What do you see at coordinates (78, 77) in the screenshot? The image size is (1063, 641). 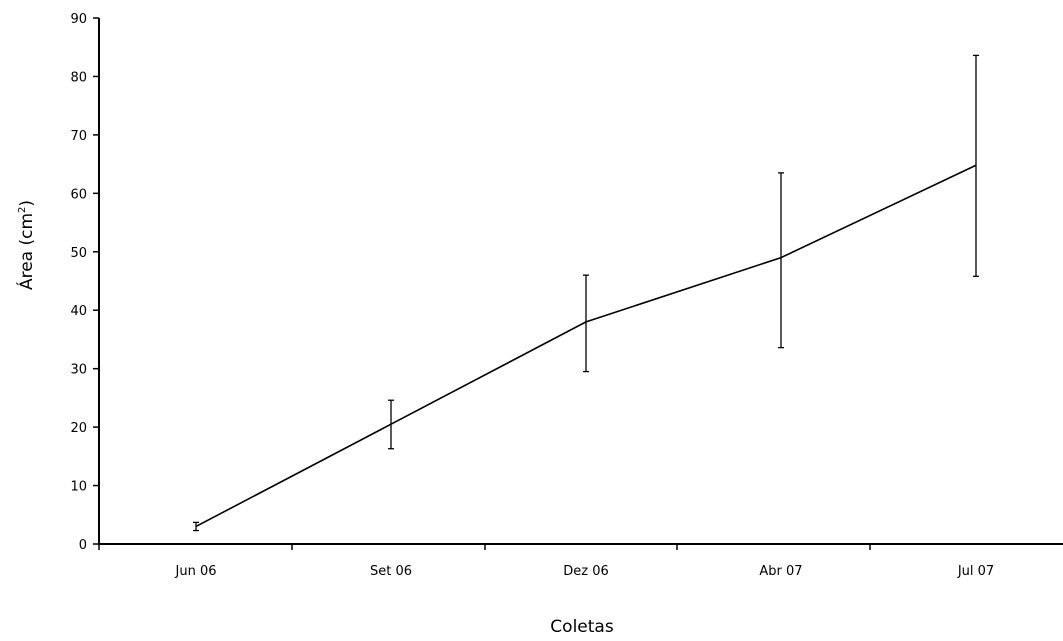 I see `y-tick-label: 80` at bounding box center [78, 77].